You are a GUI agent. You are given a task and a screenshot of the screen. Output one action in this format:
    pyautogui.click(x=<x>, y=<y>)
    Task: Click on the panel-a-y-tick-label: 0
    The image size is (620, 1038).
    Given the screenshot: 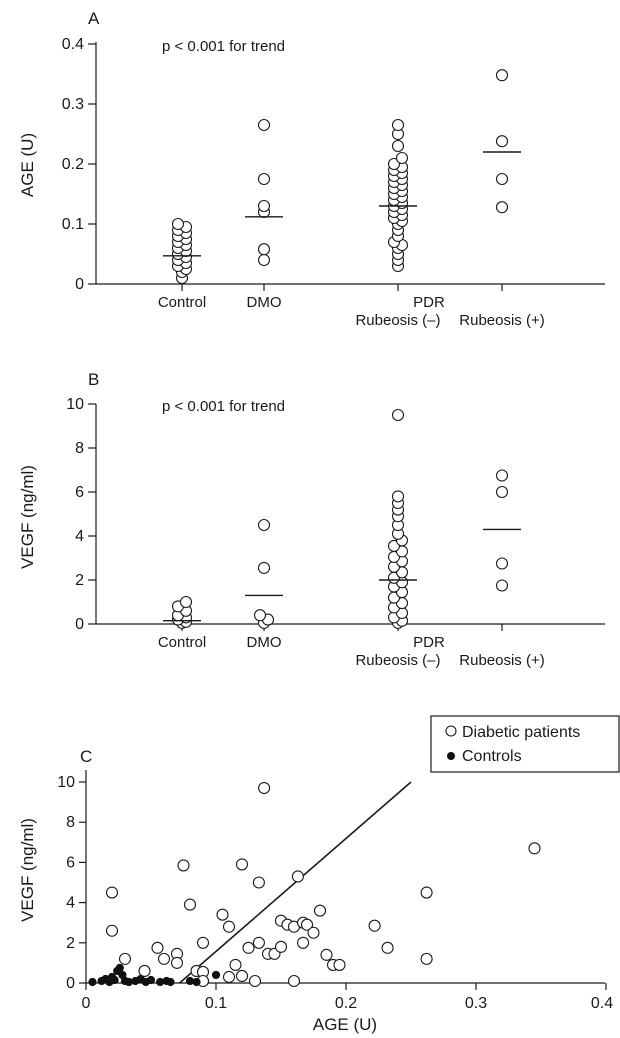 What is the action you would take?
    pyautogui.click(x=79, y=284)
    